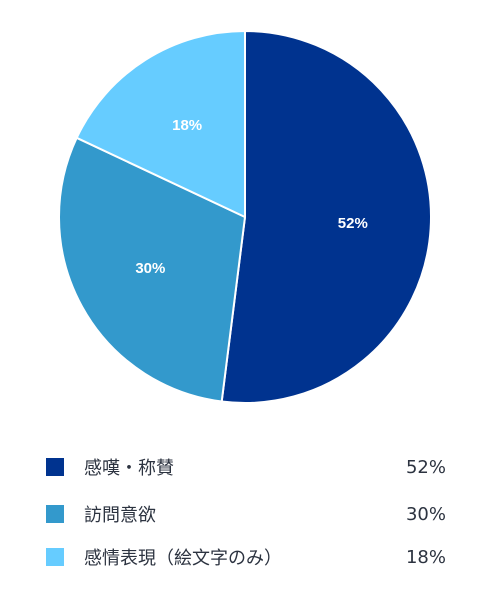 This screenshot has height=610, width=486. Describe the element at coordinates (425, 514) in the screenshot. I see `legend-value: 30%` at that location.